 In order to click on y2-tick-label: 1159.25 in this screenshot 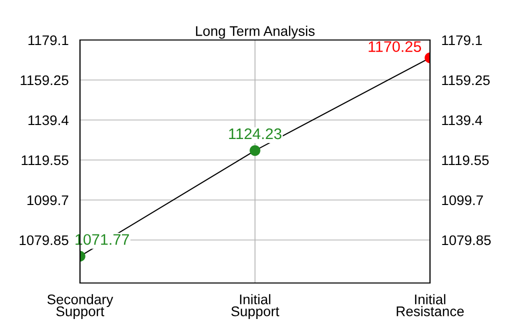, I will do `click(466, 80)`.